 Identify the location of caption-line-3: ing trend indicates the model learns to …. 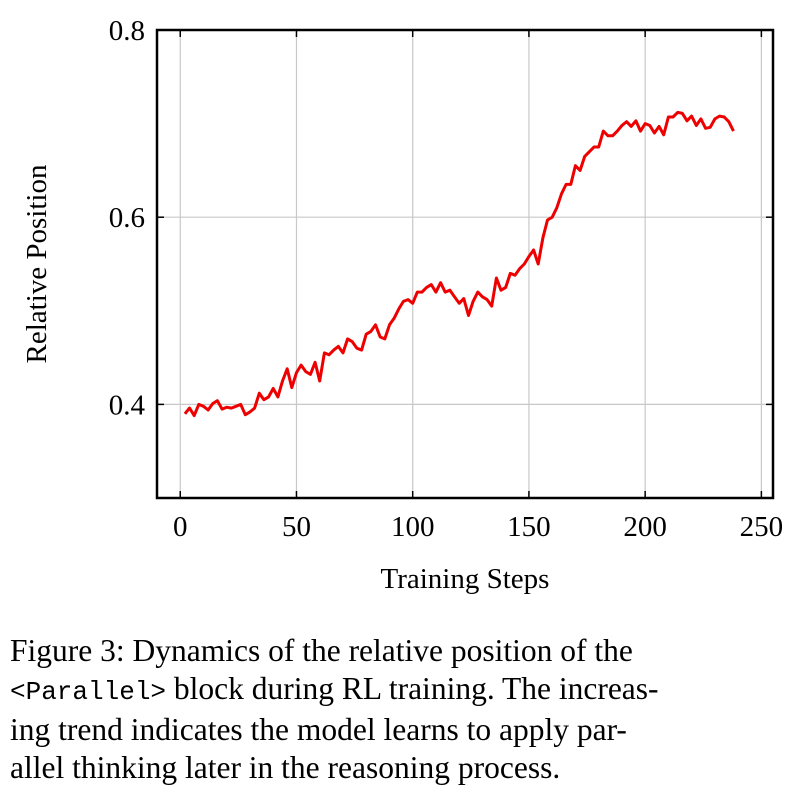
(318, 729).